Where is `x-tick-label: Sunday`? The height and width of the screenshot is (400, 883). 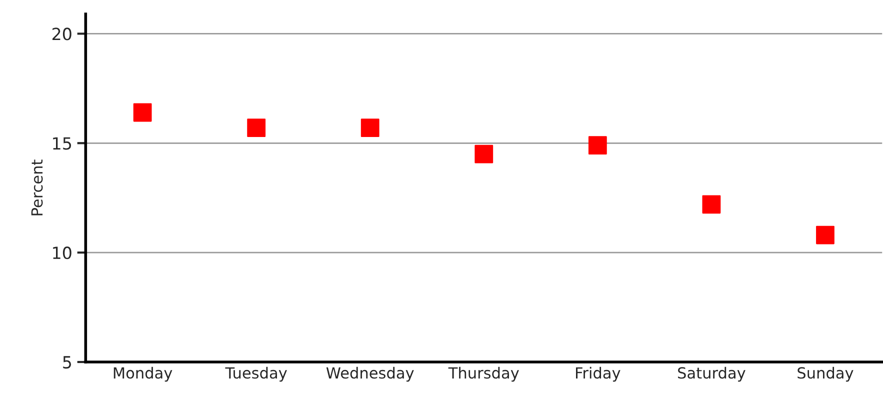 x-tick-label: Sunday is located at coordinates (826, 374).